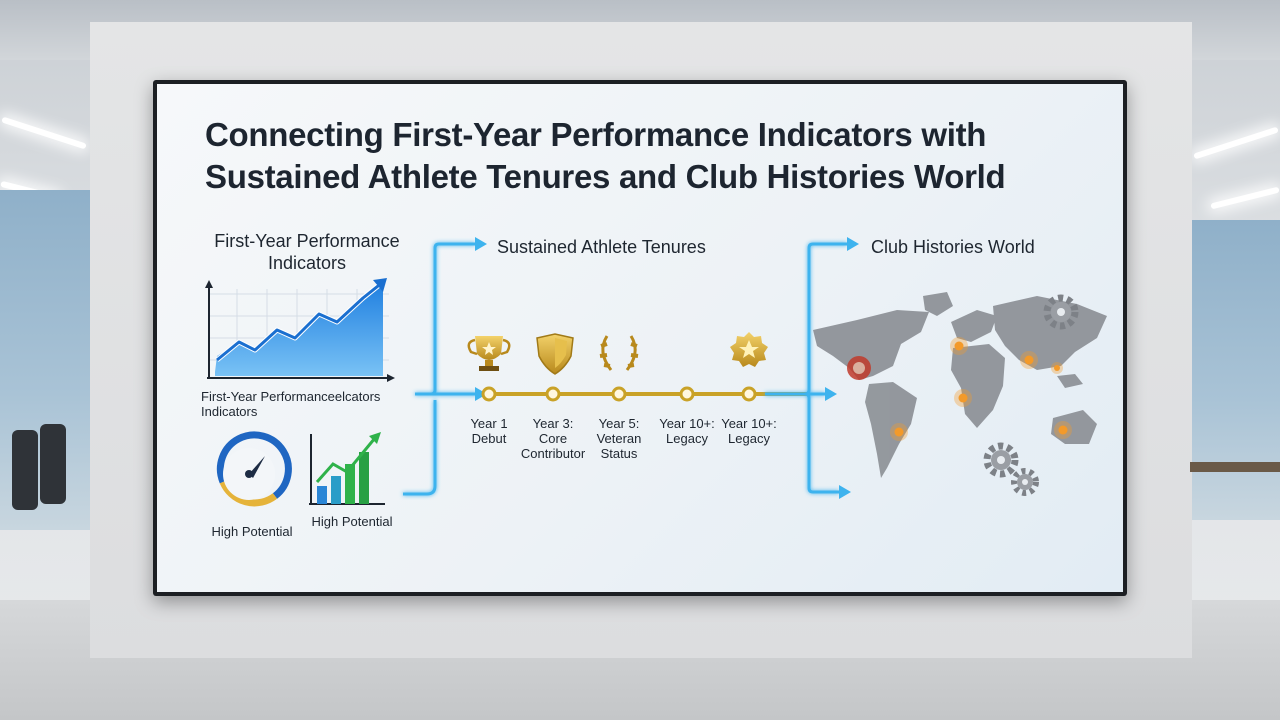 The width and height of the screenshot is (1280, 720). What do you see at coordinates (555, 354) in the screenshot?
I see `shield-icon` at bounding box center [555, 354].